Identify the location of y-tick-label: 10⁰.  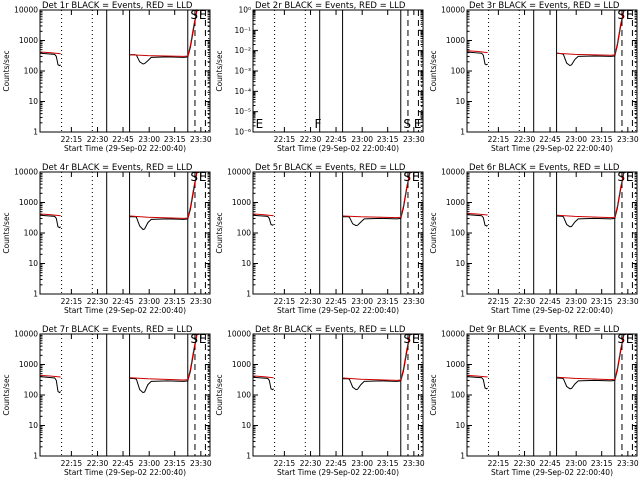
(244, 10).